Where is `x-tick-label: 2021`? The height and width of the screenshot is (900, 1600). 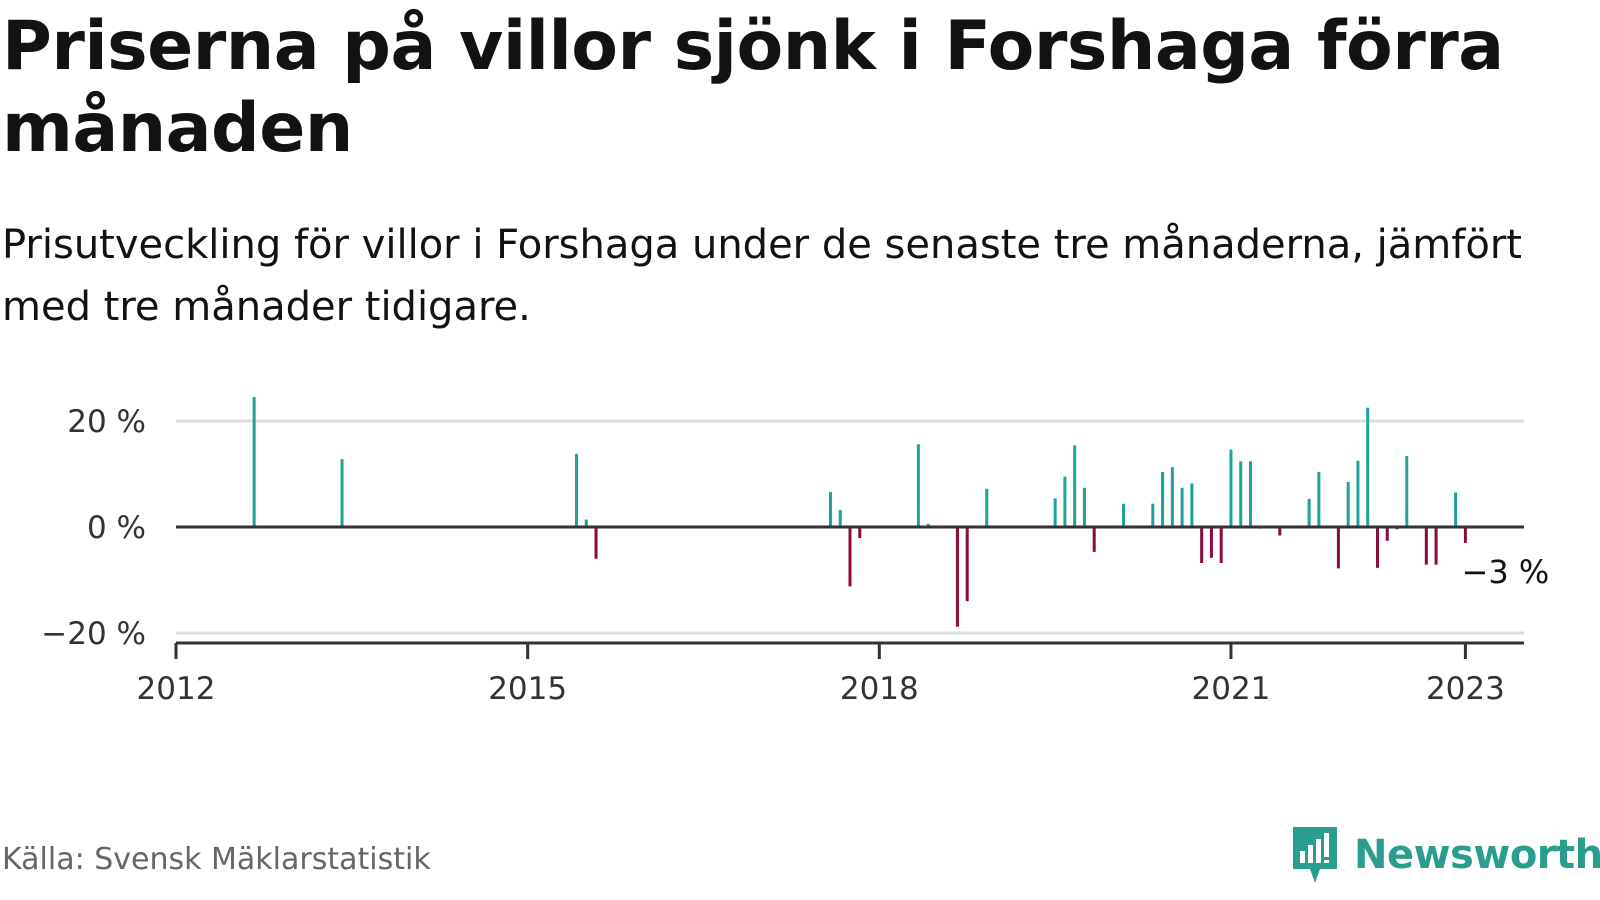 x-tick-label: 2021 is located at coordinates (1231, 689).